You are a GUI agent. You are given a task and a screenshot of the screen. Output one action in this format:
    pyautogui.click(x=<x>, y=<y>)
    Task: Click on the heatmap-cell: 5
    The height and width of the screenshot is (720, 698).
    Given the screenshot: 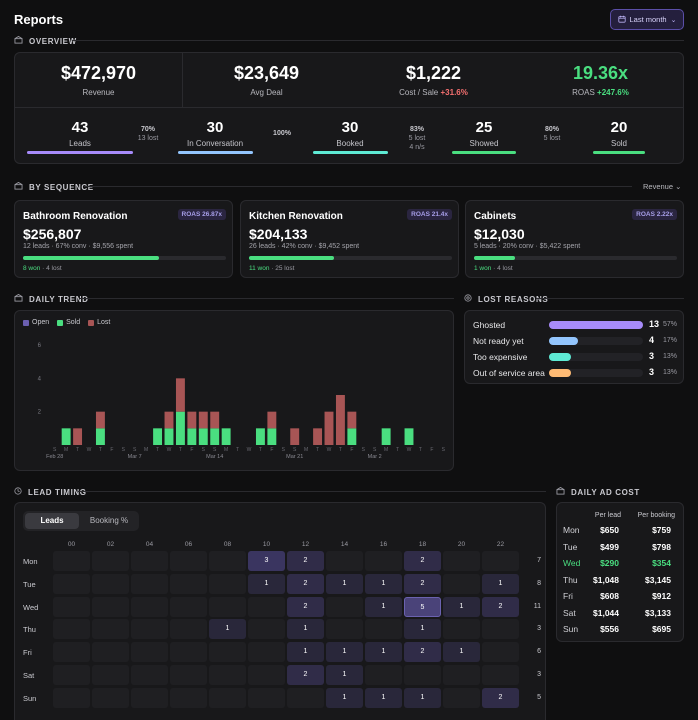 What is the action you would take?
    pyautogui.click(x=422, y=606)
    